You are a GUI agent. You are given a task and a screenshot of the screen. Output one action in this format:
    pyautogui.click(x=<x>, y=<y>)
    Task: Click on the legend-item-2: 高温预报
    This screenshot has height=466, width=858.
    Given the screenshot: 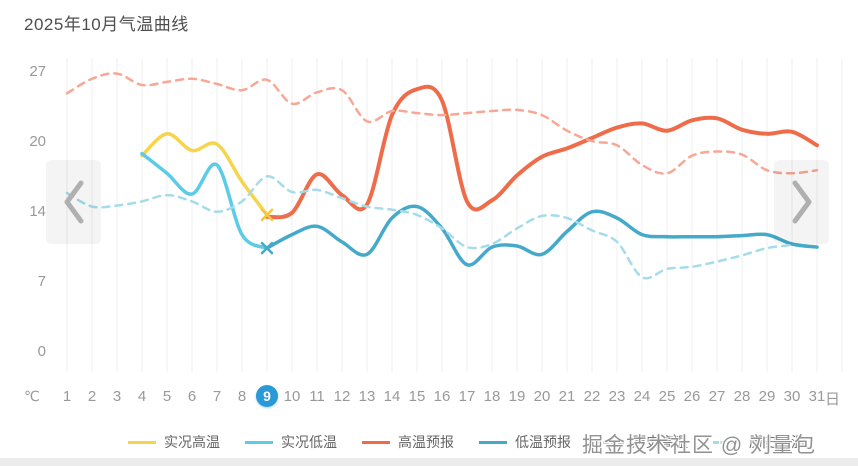 What is the action you would take?
    pyautogui.click(x=408, y=442)
    